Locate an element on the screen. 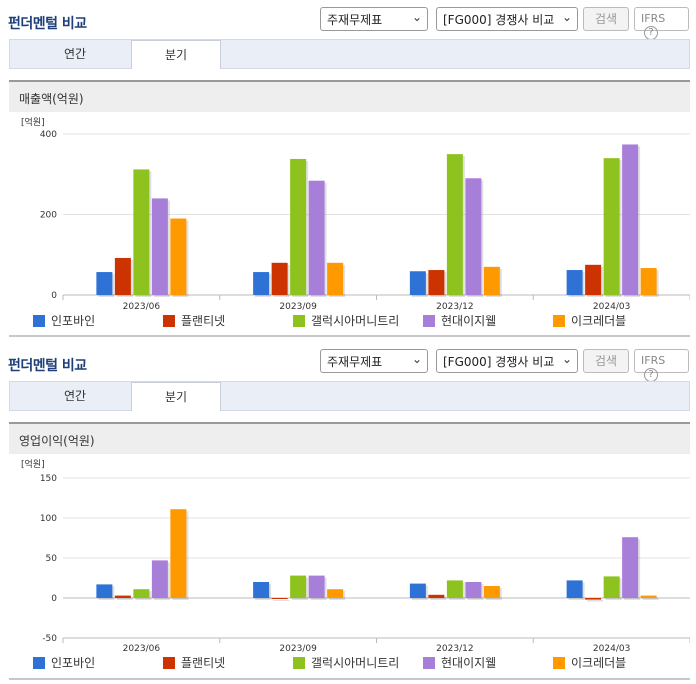 The image size is (696, 684). y-tick-label: 400 is located at coordinates (48, 135).